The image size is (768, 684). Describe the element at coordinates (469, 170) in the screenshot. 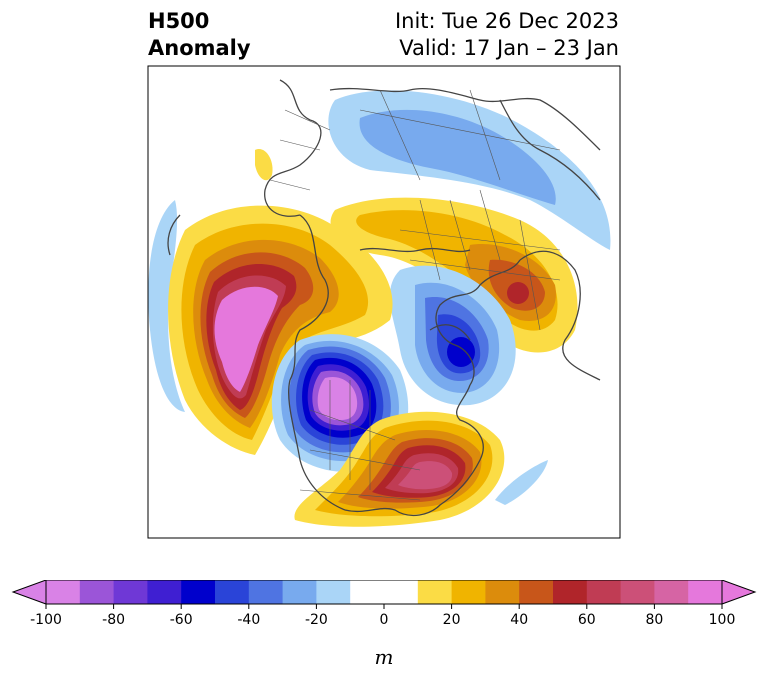

I see `siberia-trough` at that location.